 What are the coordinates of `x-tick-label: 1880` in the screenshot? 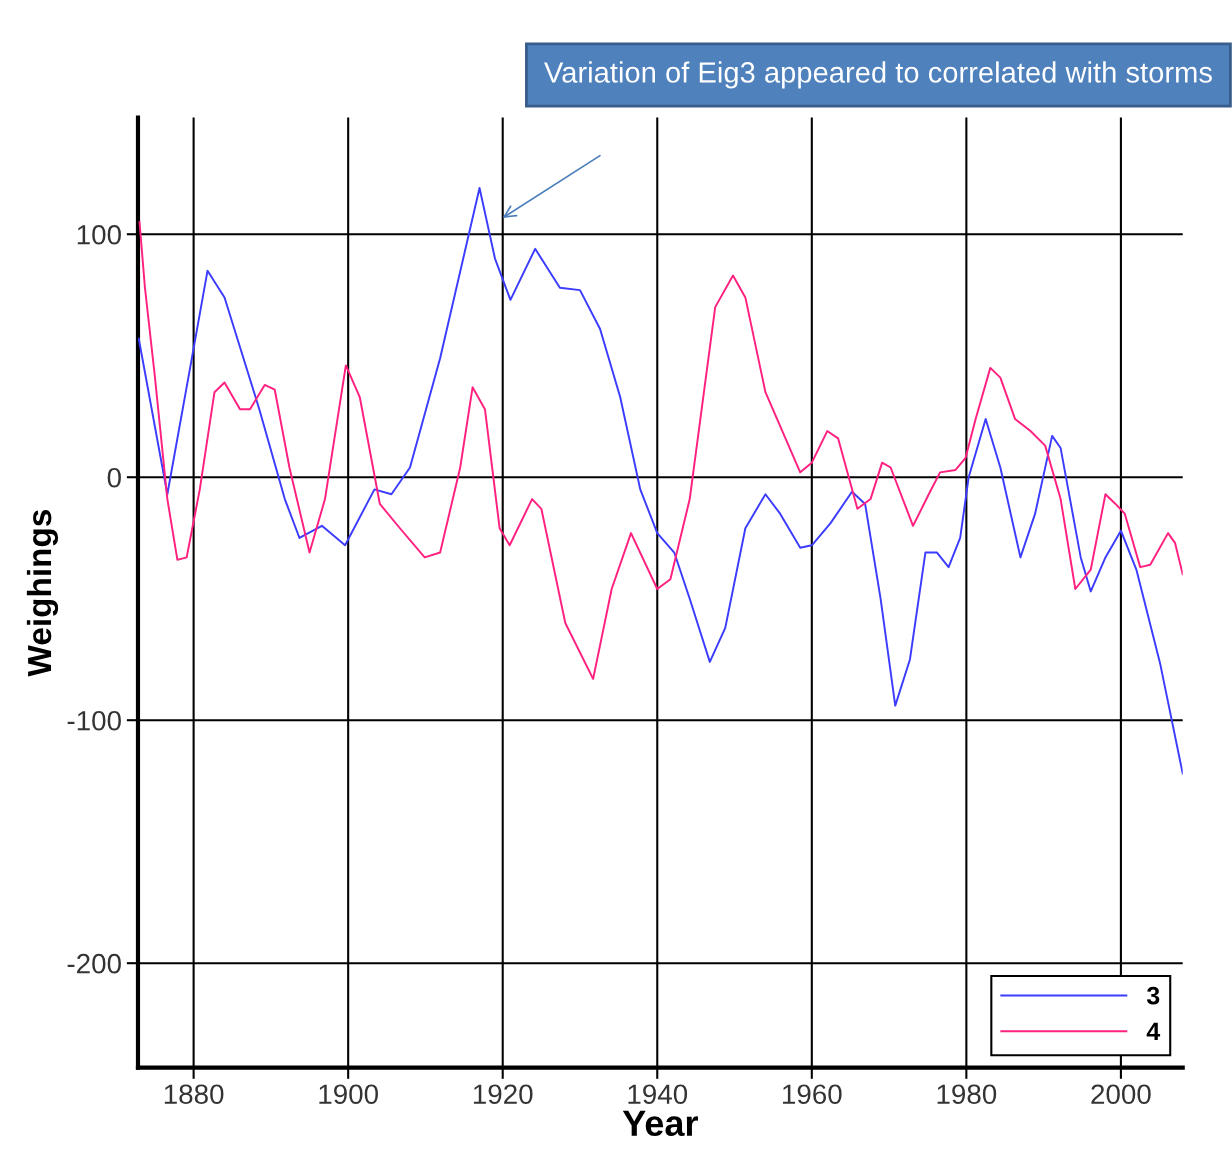 It's located at (194, 1094).